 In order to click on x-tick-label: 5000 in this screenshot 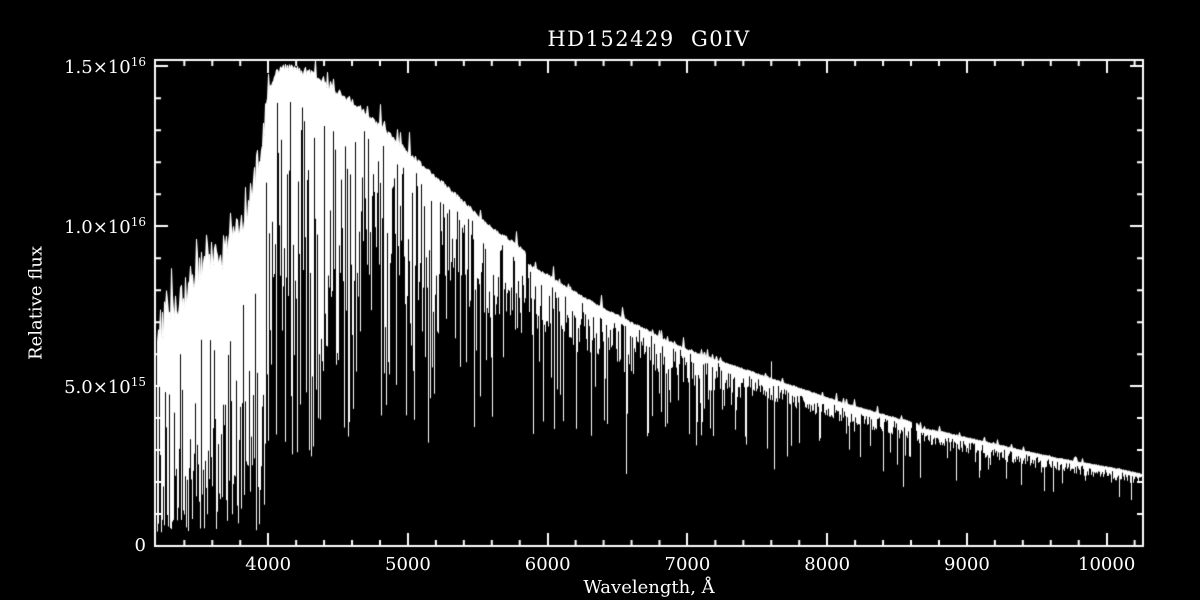, I will do `click(408, 564)`.